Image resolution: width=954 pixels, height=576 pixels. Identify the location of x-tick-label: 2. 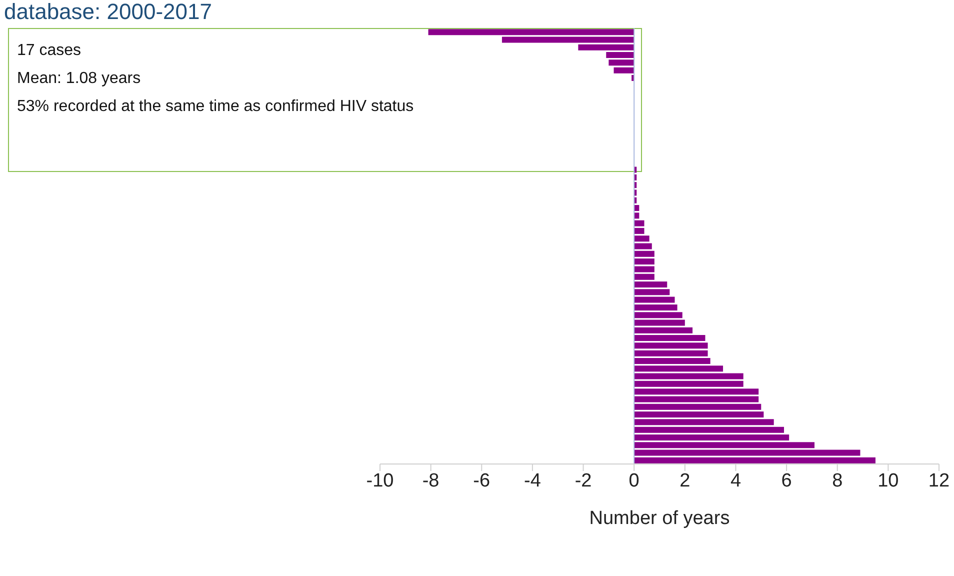
(685, 481).